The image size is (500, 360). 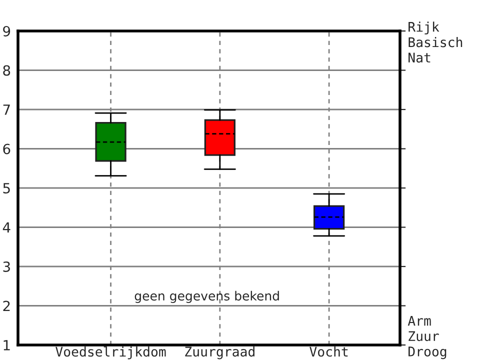 I want to click on y-tick-label: 2, so click(x=6, y=306).